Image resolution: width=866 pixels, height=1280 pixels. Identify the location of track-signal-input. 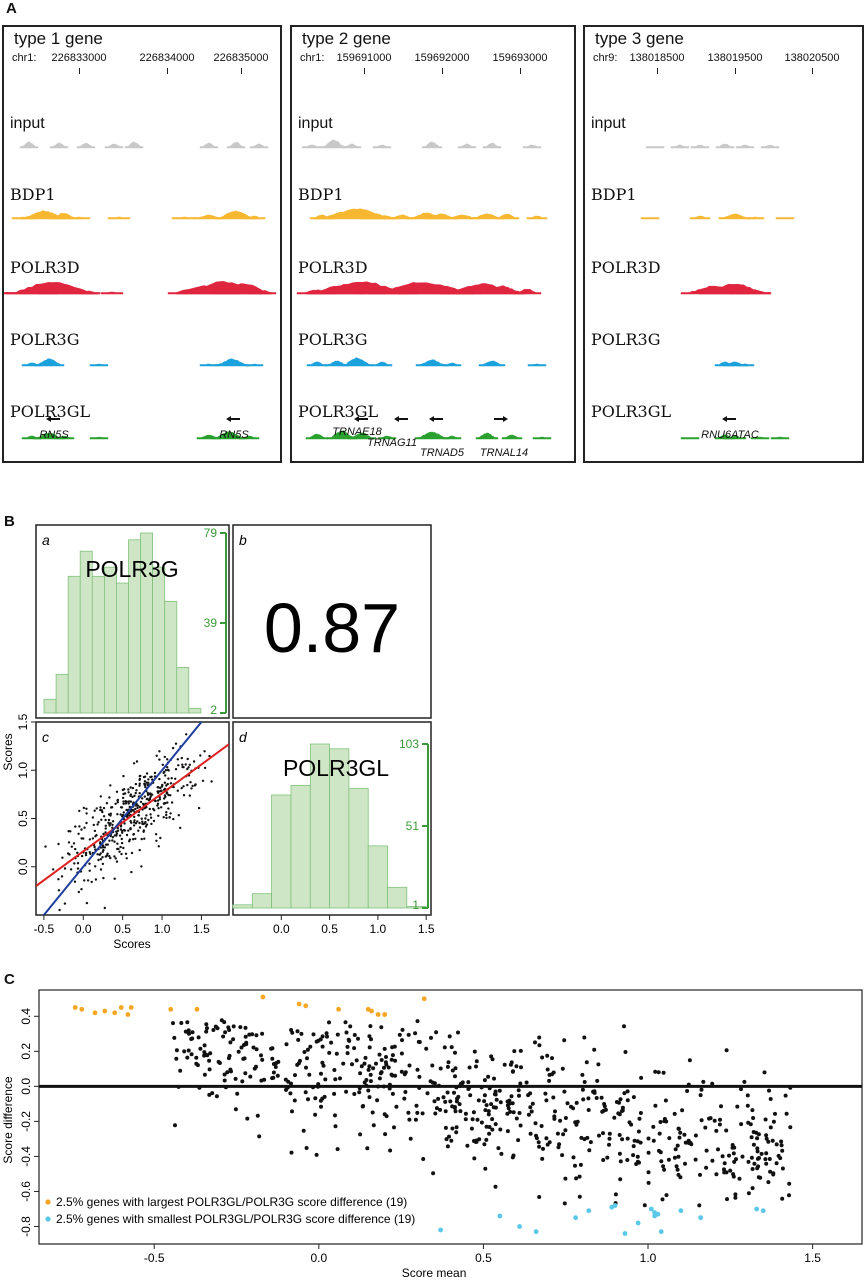
(421, 144).